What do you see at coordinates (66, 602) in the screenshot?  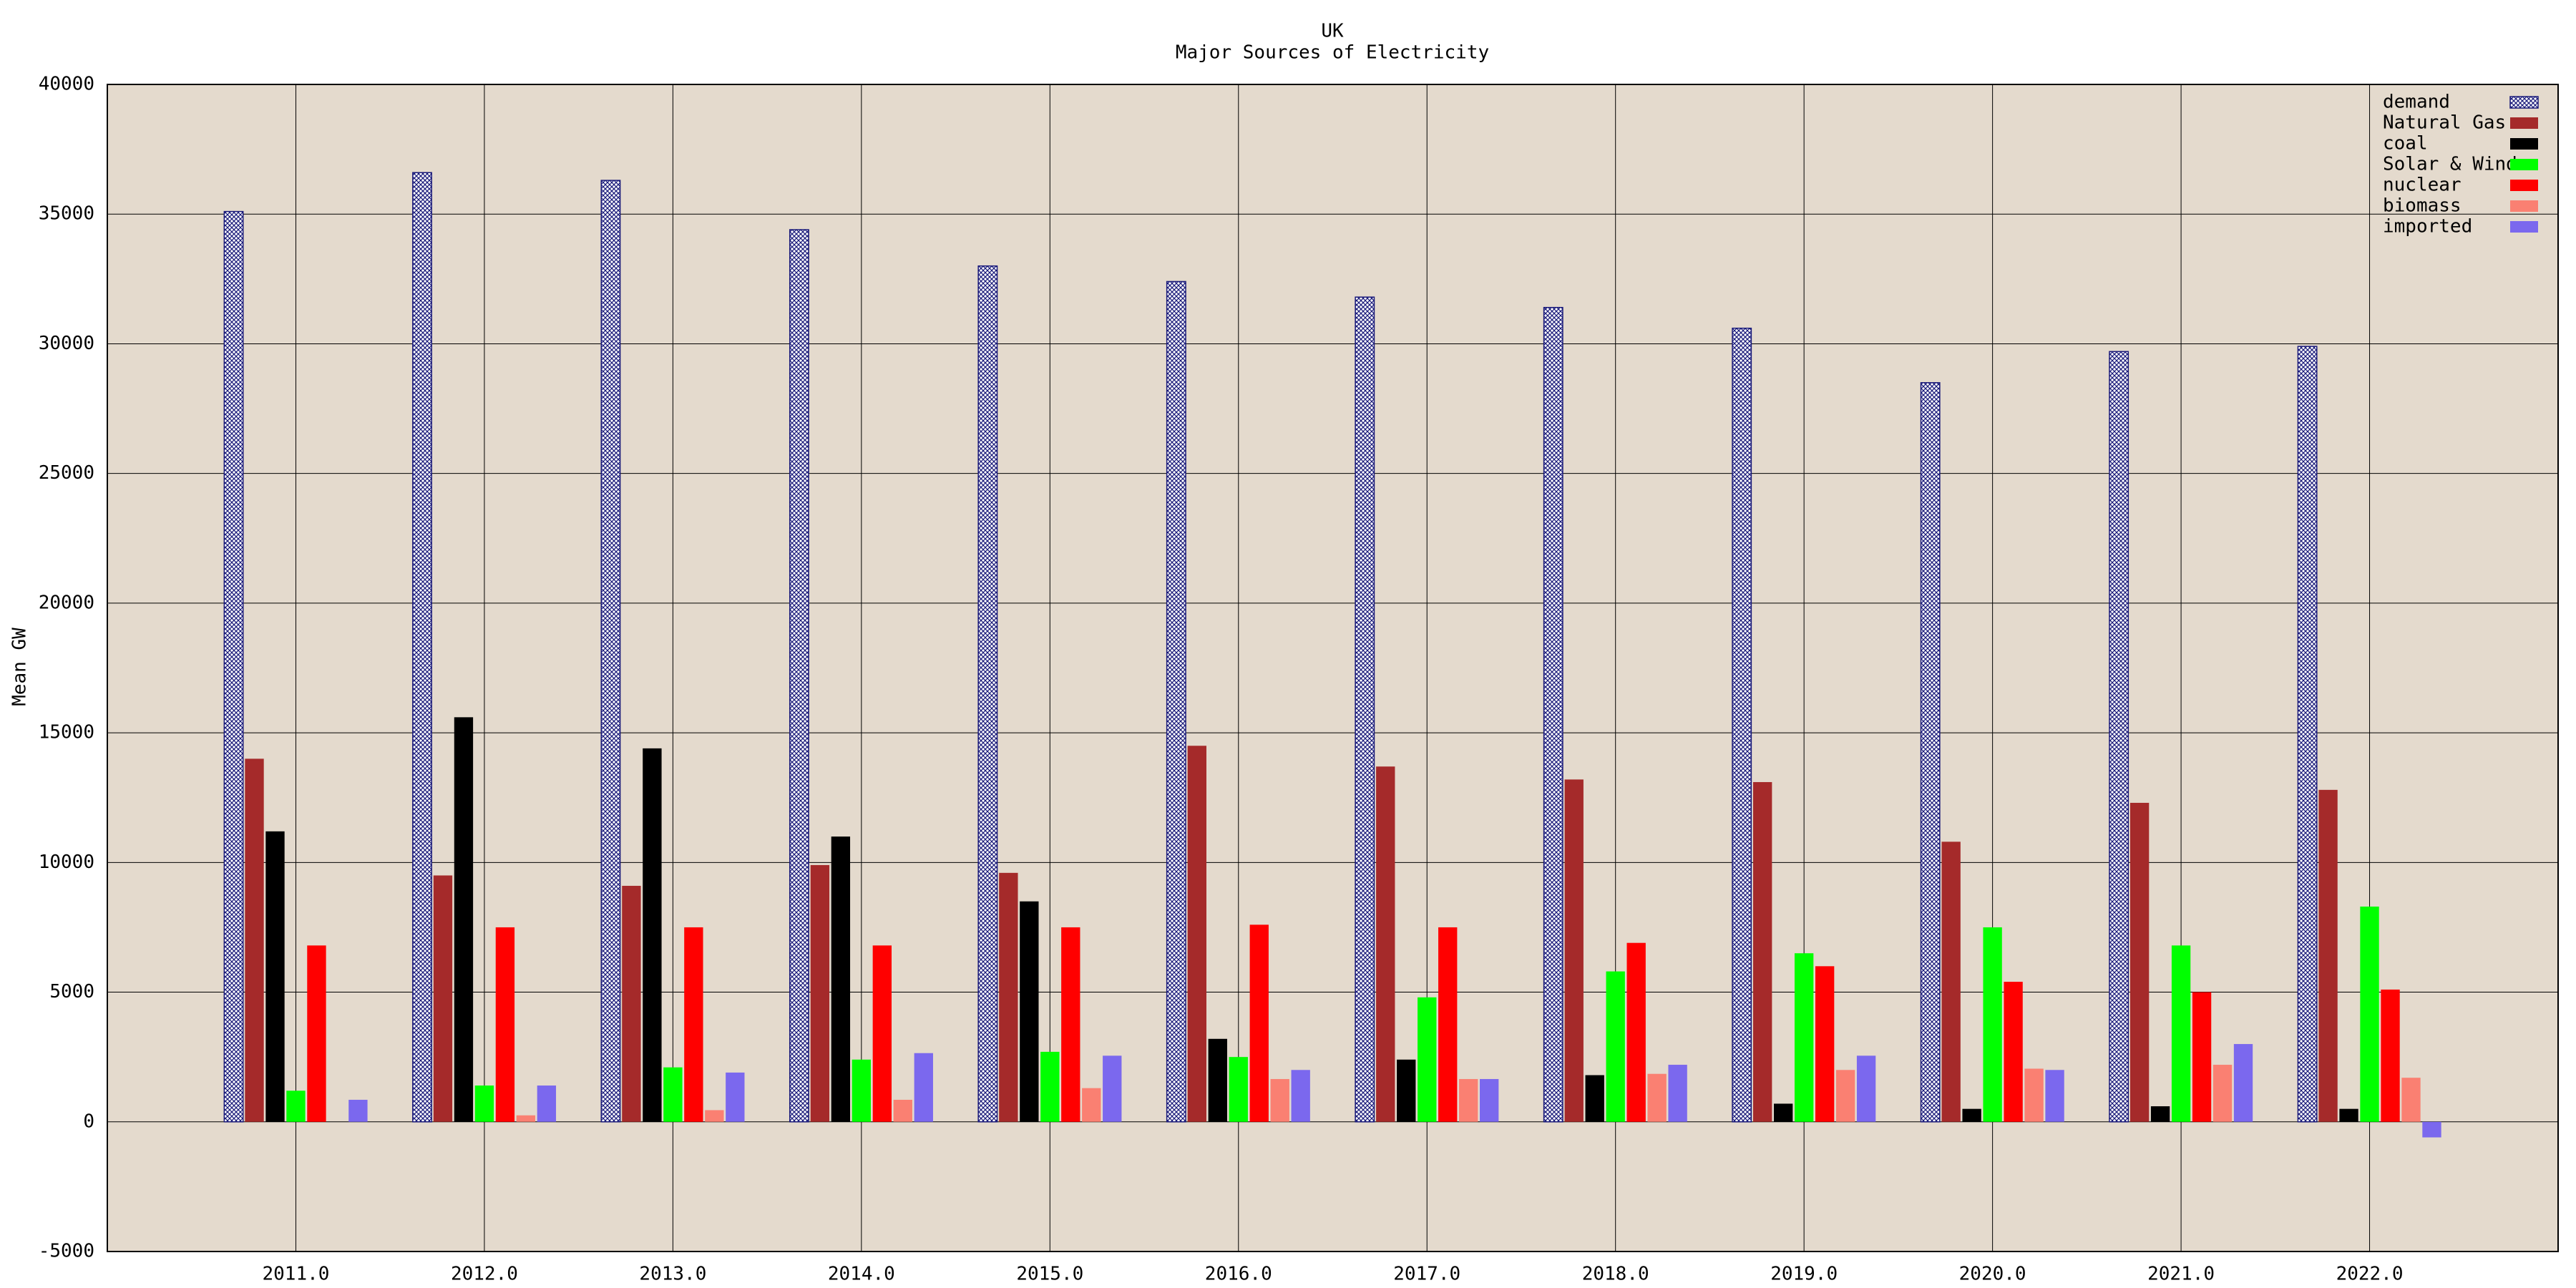 I see `y-tick-label: 20000` at bounding box center [66, 602].